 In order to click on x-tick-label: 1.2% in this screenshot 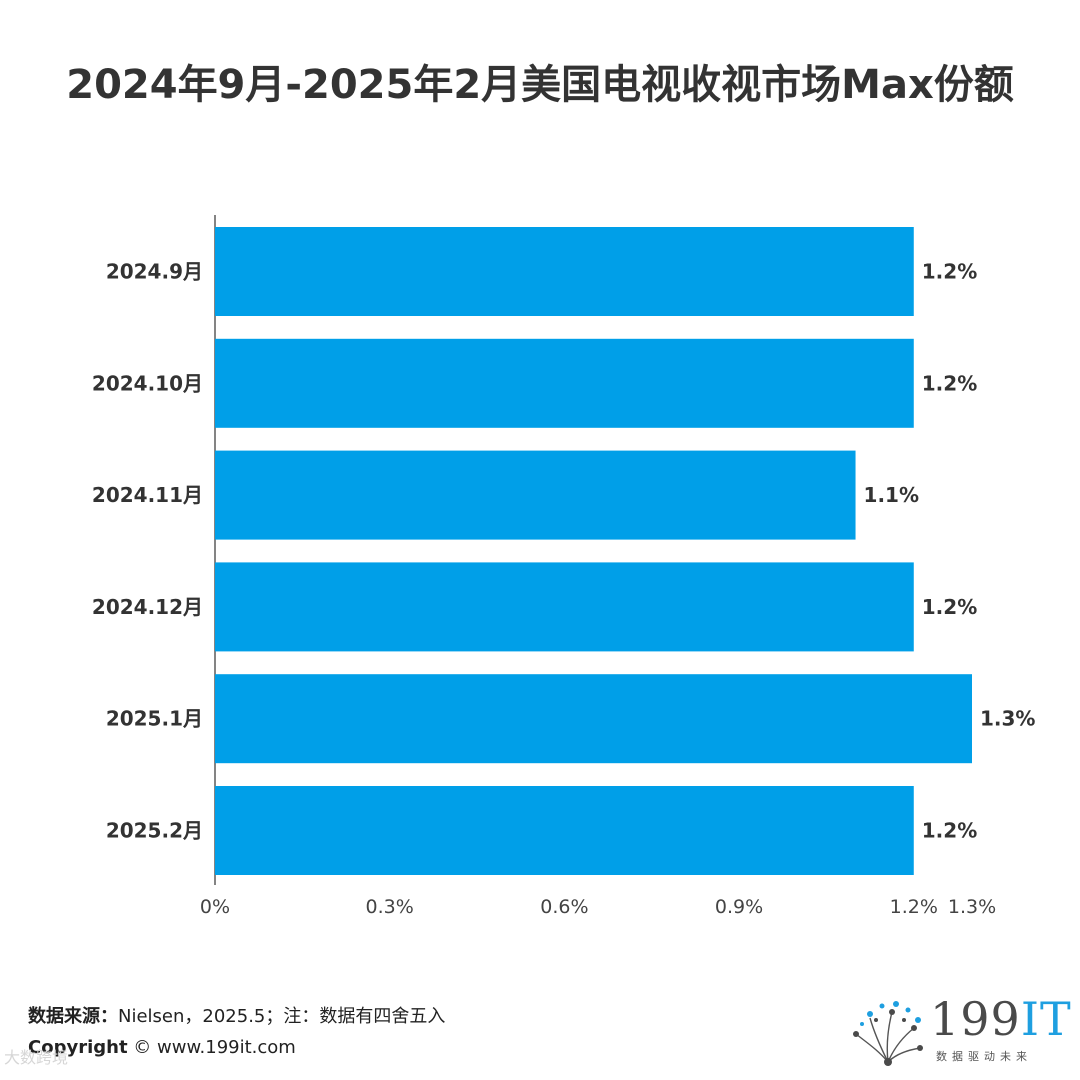, I will do `click(914, 907)`.